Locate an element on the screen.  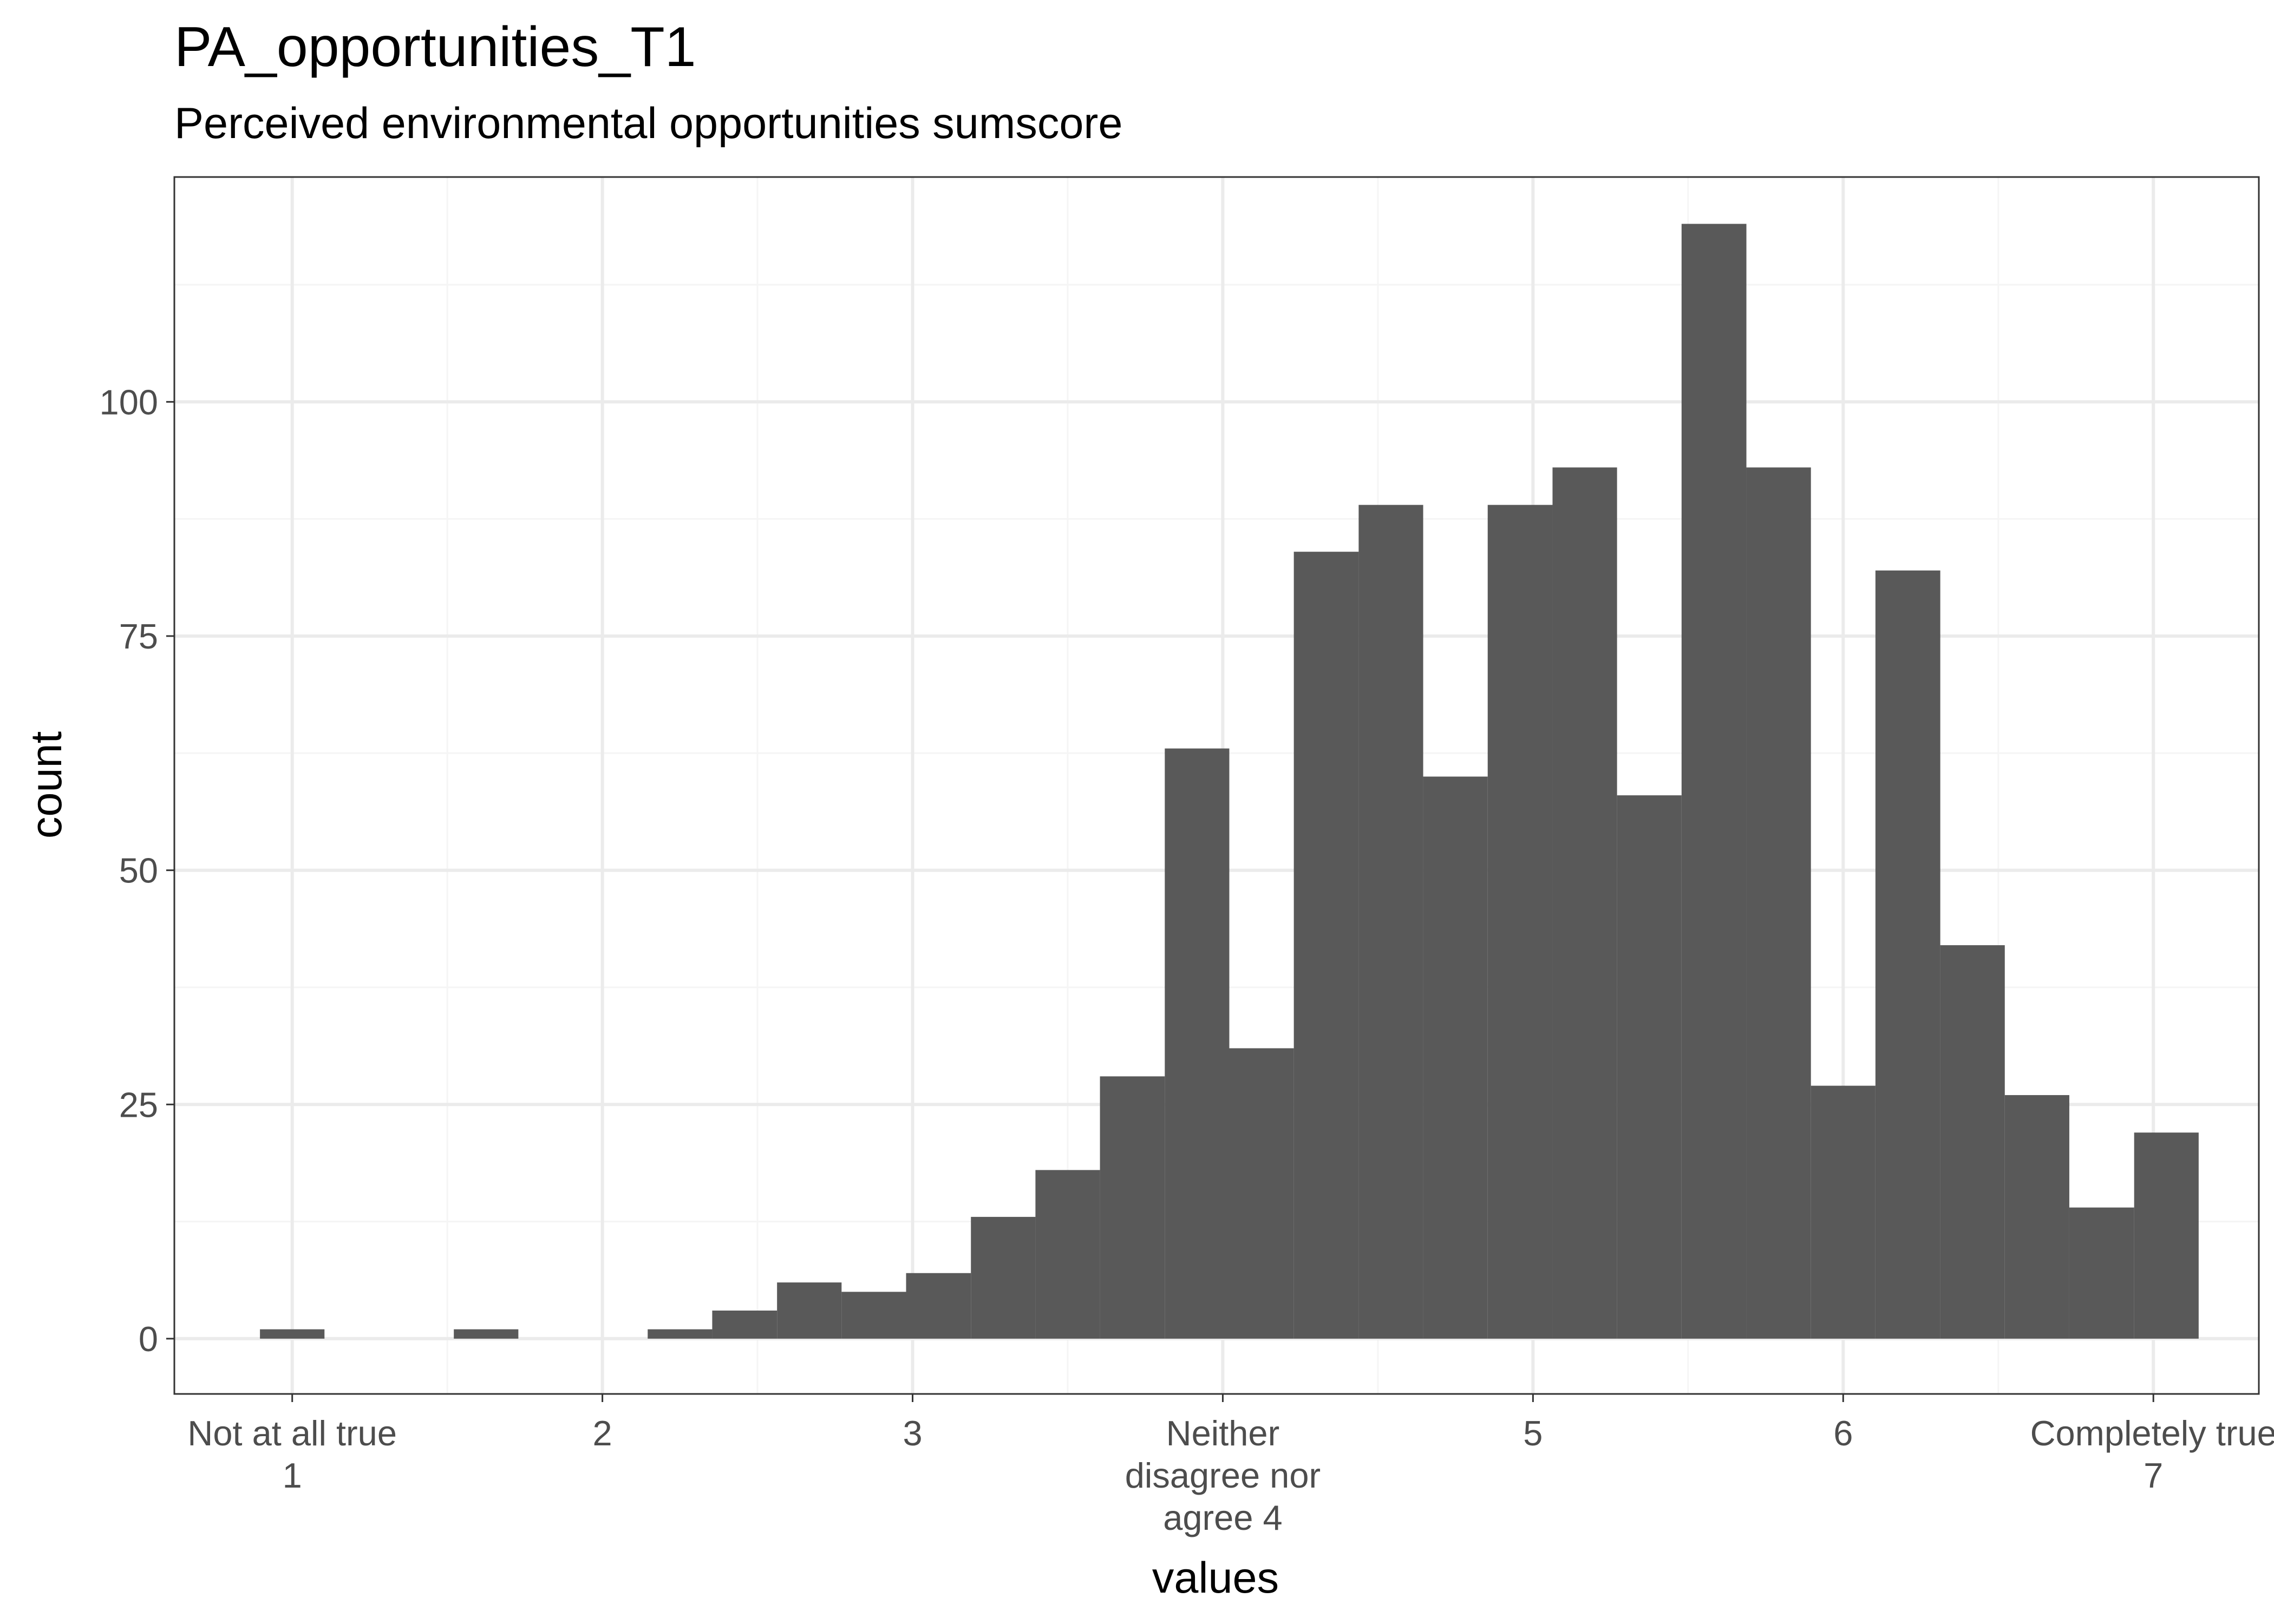
x-tick-label-line: Neither is located at coordinates (1223, 1433).